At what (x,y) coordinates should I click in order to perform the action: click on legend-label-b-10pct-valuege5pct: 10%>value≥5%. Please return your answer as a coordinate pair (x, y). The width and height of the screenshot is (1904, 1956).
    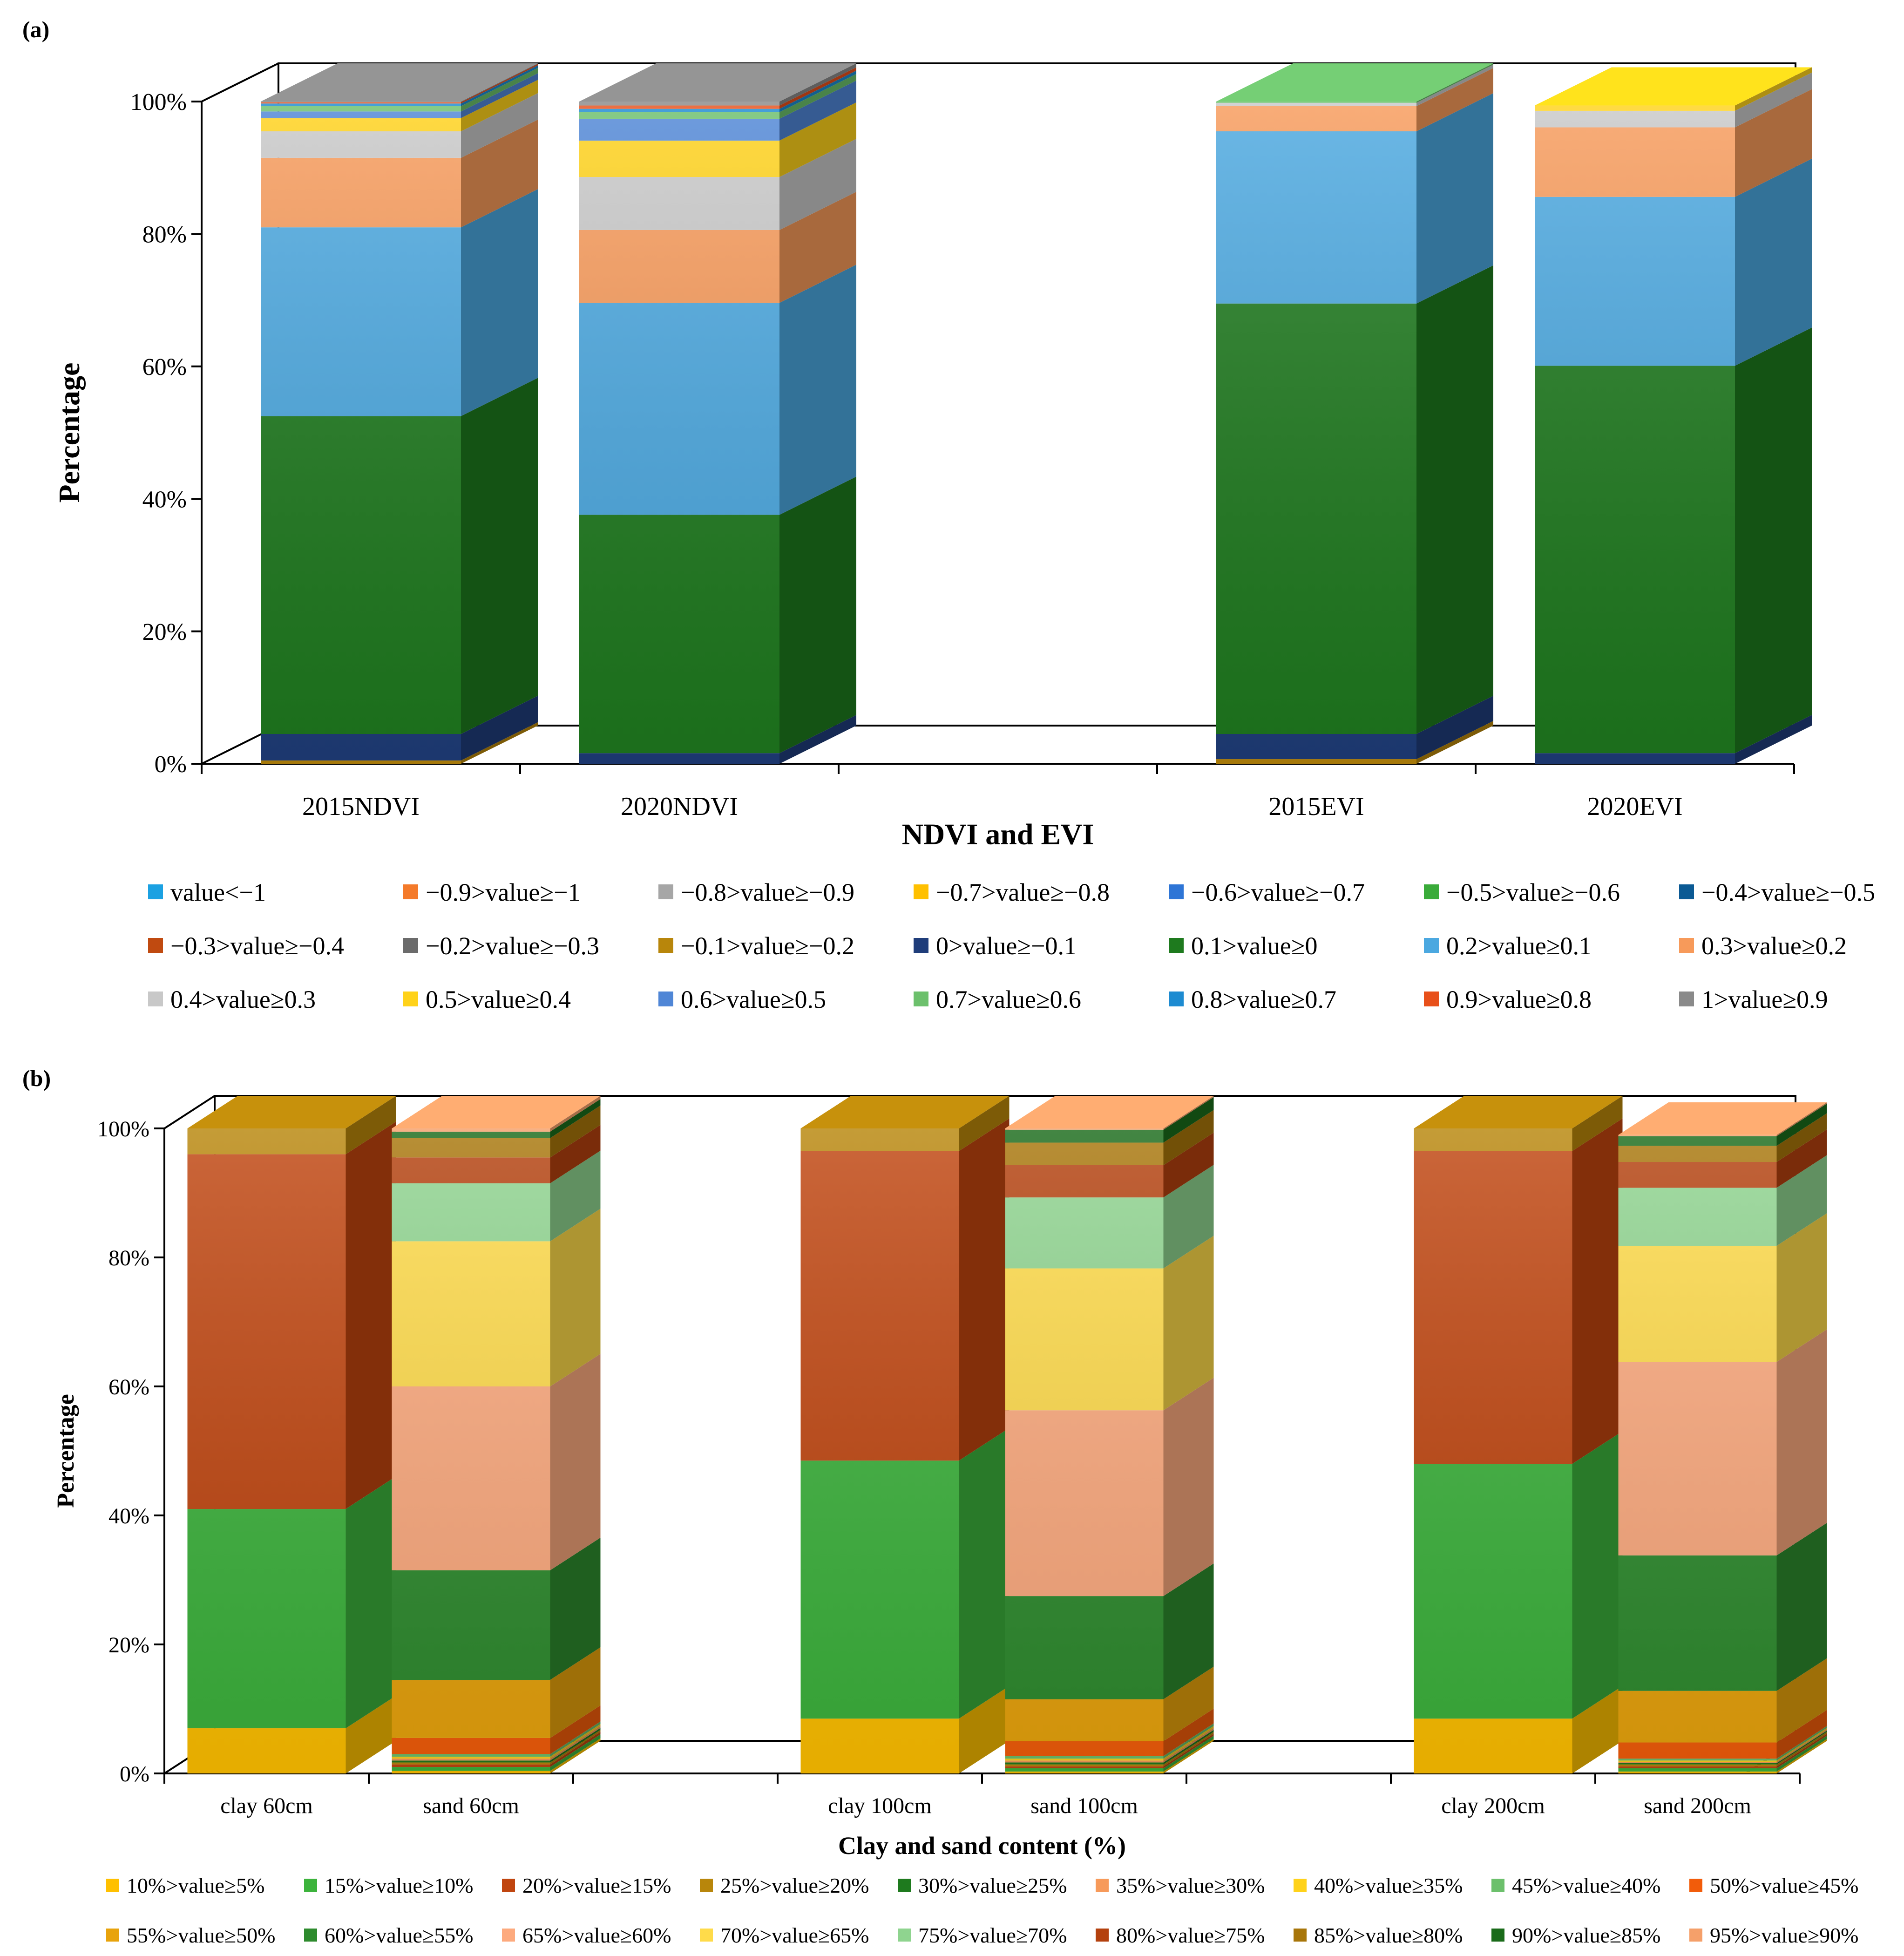
    Looking at the image, I should click on (196, 1885).